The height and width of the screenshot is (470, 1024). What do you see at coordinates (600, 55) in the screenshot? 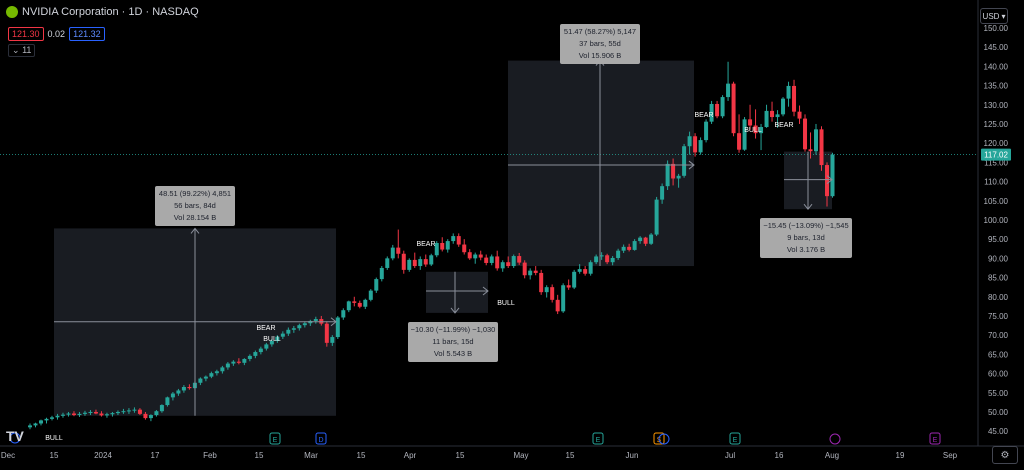
I see `measure-label-text: Vol 15.906 B` at bounding box center [600, 55].